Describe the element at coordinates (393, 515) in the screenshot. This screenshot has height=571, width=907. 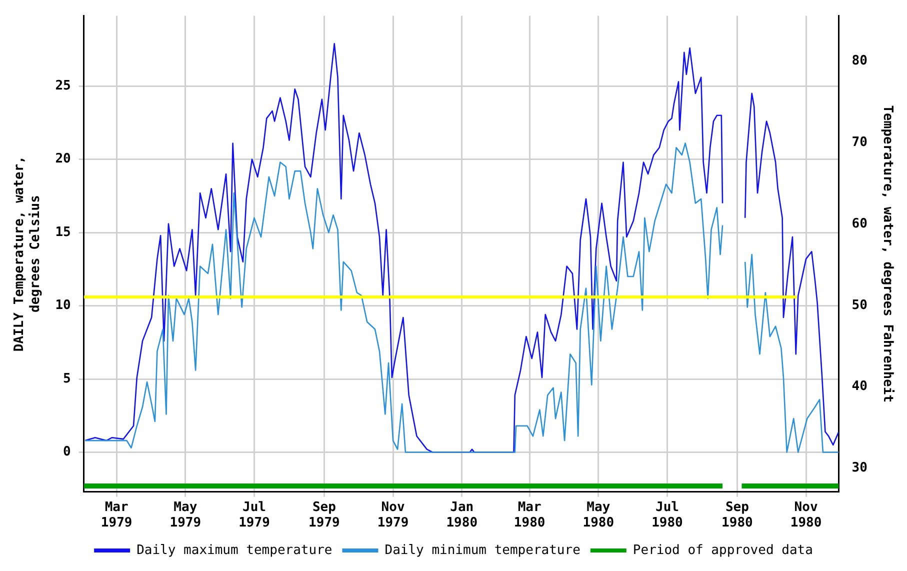
I see `x-tick-label: Nov 1979` at that location.